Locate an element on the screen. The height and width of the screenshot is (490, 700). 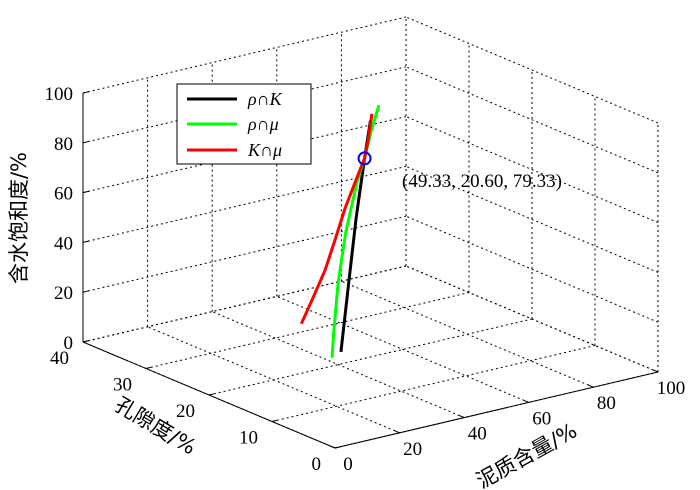
legend-label-rho-mu: ρ∩μ is located at coordinates (263, 124).